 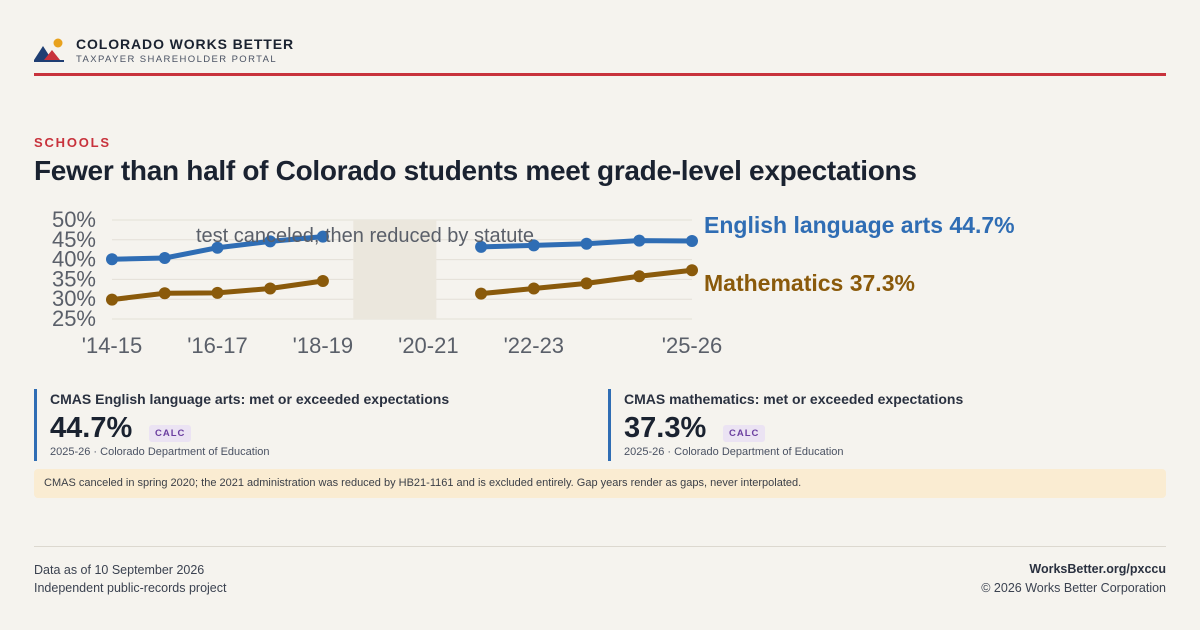 What do you see at coordinates (74, 239) in the screenshot?
I see `y-tick-label: 45%` at bounding box center [74, 239].